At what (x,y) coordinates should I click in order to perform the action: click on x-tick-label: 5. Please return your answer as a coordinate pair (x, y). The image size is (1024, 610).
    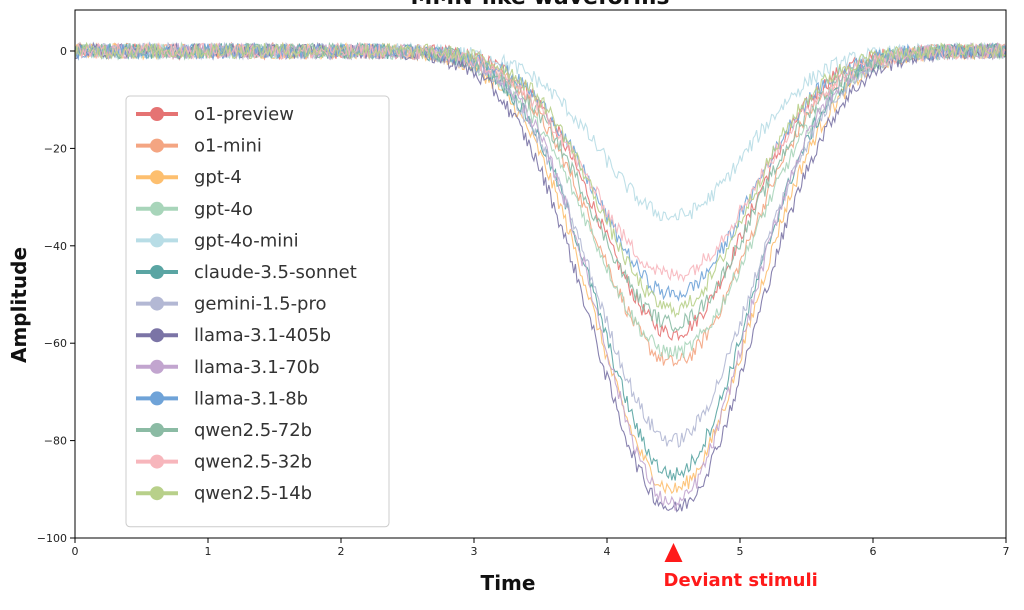
    Looking at the image, I should click on (740, 551).